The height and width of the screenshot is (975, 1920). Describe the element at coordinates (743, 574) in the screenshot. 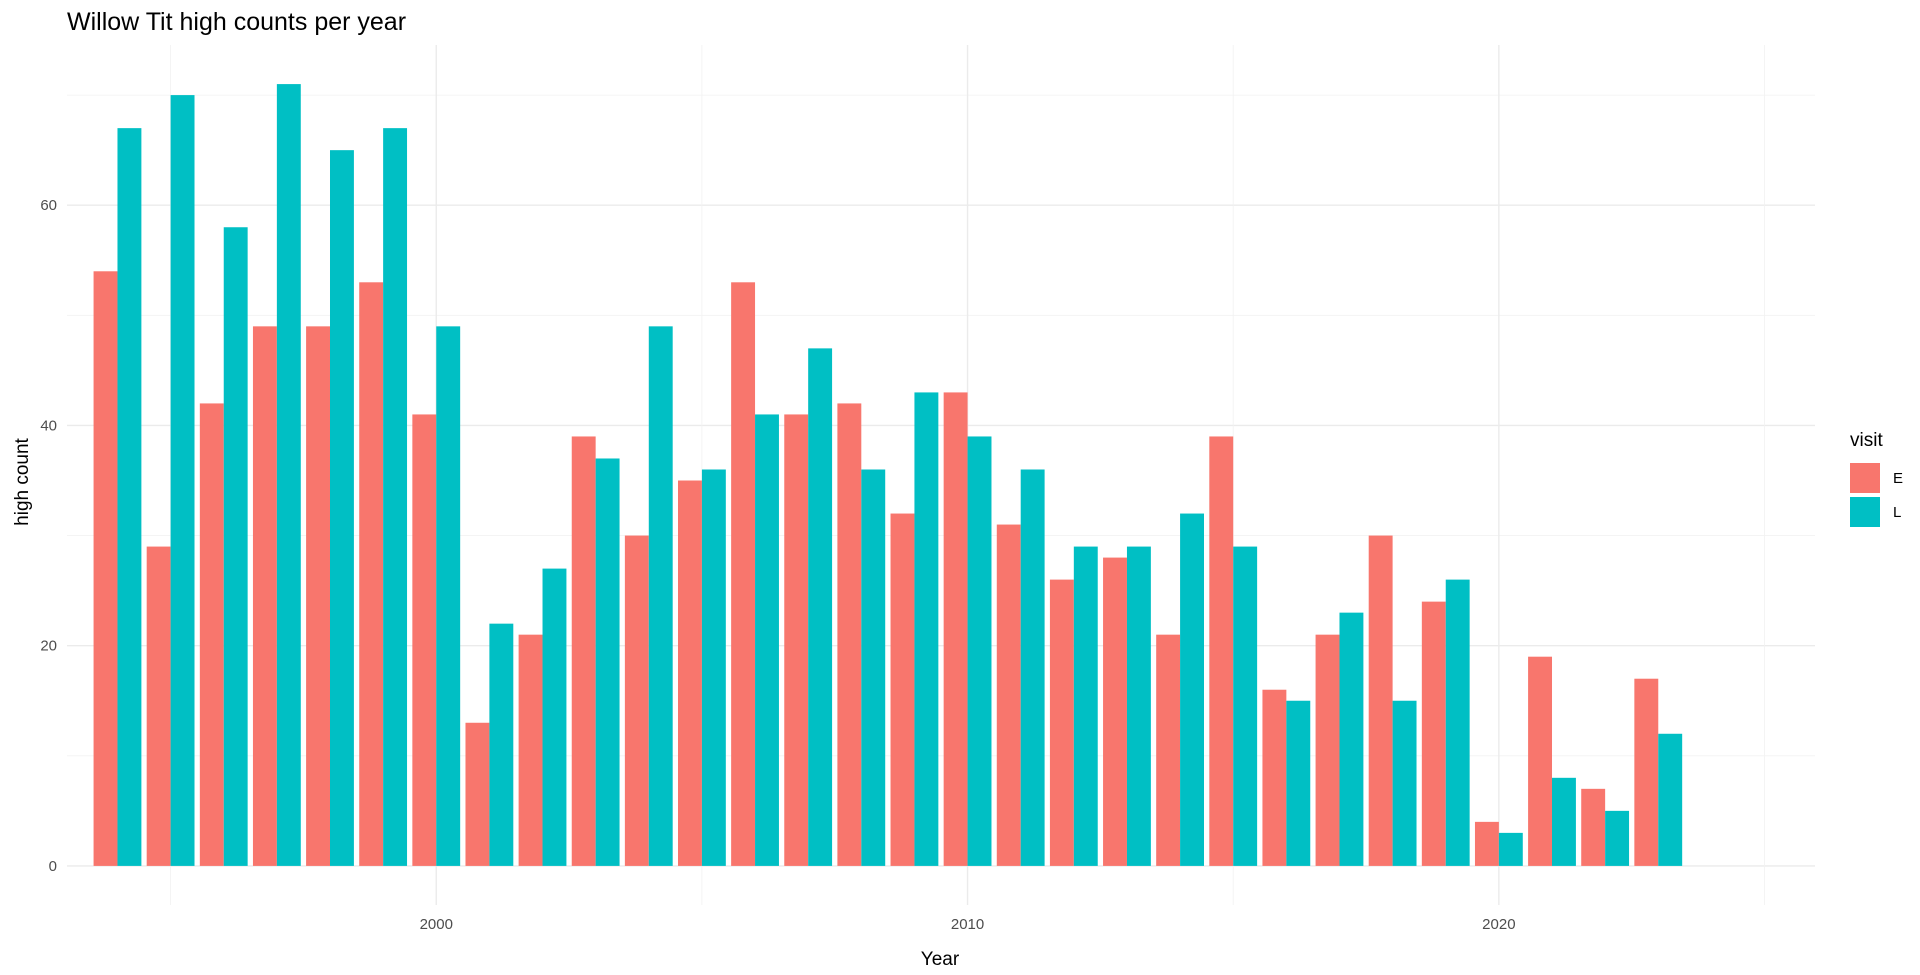

I see `bar-E-2006` at that location.